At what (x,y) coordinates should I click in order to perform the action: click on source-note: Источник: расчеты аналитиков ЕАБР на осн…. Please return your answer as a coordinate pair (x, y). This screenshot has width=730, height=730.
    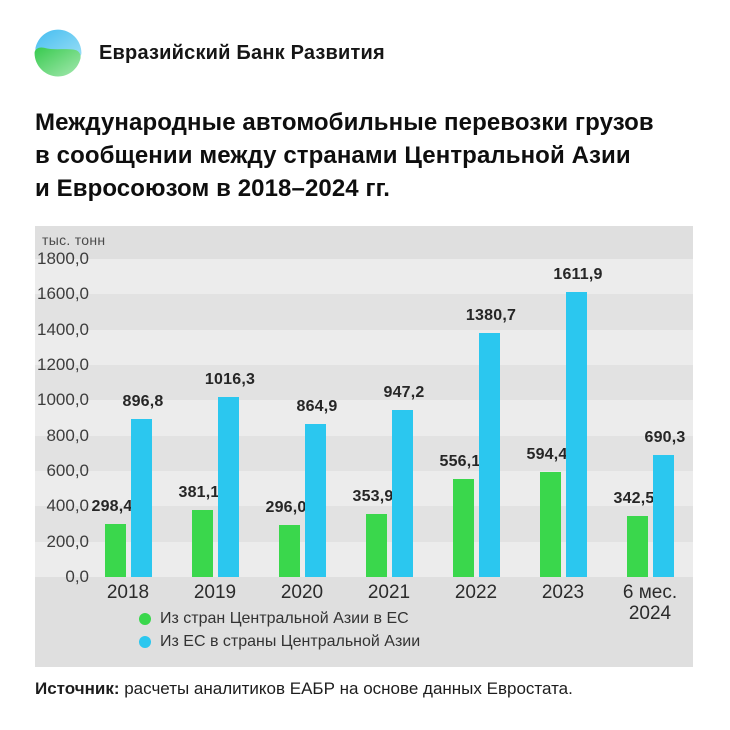
    Looking at the image, I should click on (304, 689).